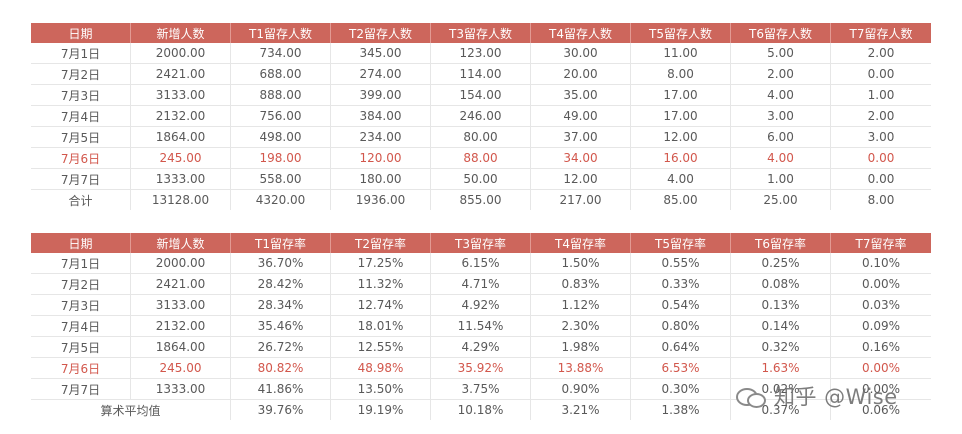 The width and height of the screenshot is (962, 434). I want to click on average-cell: 0.37%, so click(781, 410).